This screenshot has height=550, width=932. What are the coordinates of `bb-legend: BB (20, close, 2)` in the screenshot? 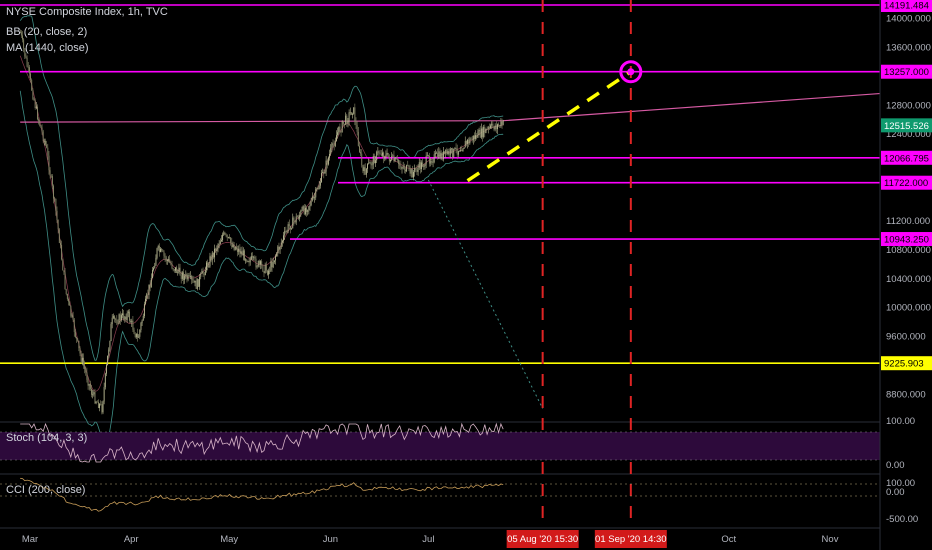 It's located at (46, 32).